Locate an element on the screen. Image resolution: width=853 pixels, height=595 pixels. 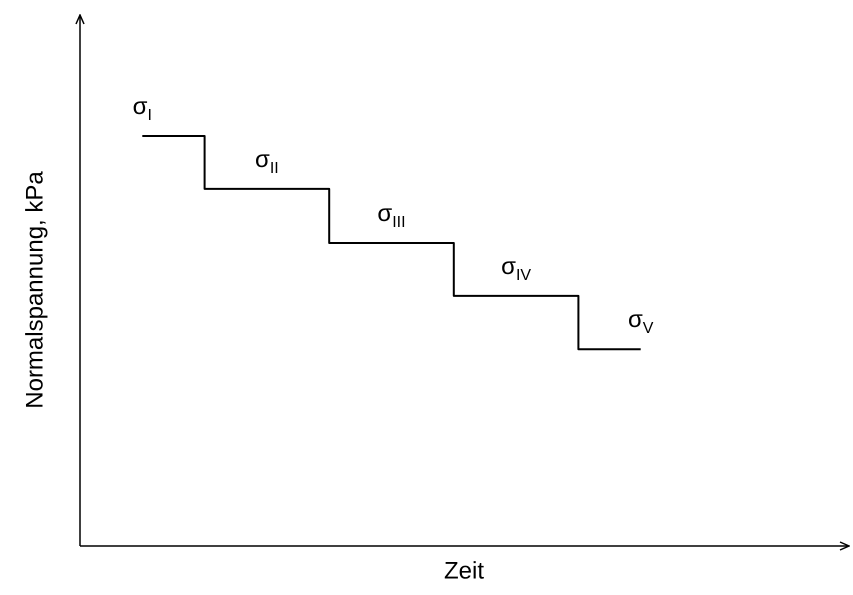
x-axis-title: Zeit is located at coordinates (464, 571).